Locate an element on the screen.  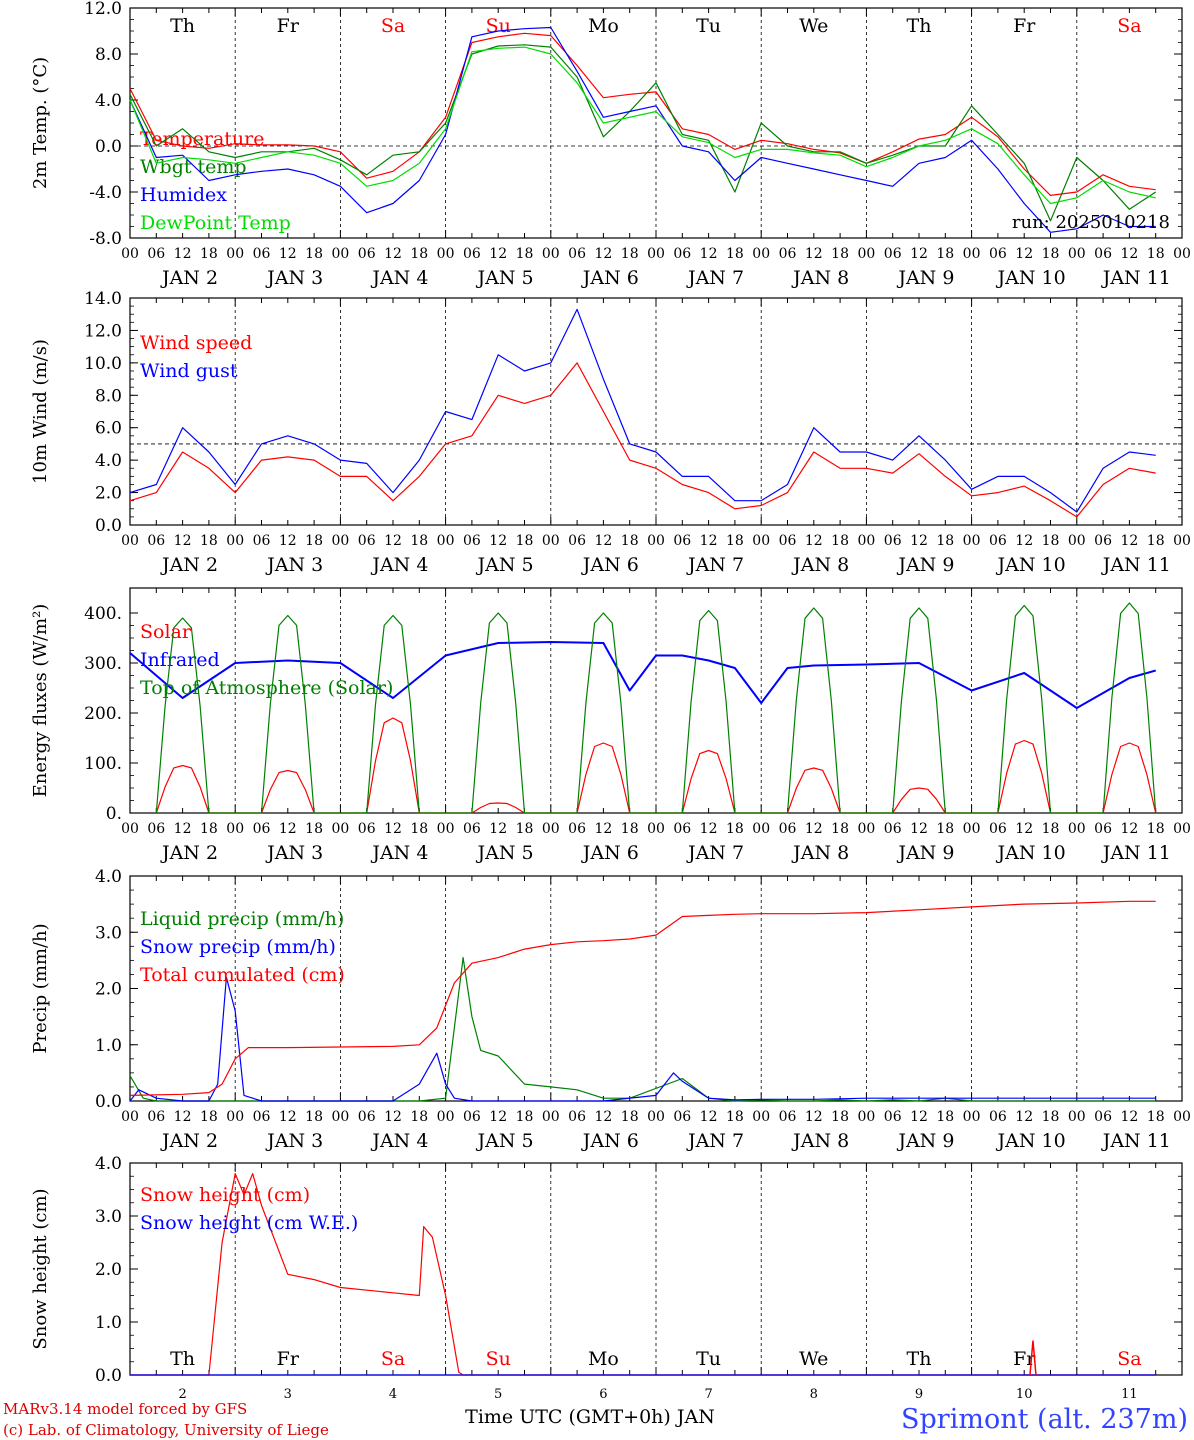
day-label: JAN 6 is located at coordinates (610, 1141).